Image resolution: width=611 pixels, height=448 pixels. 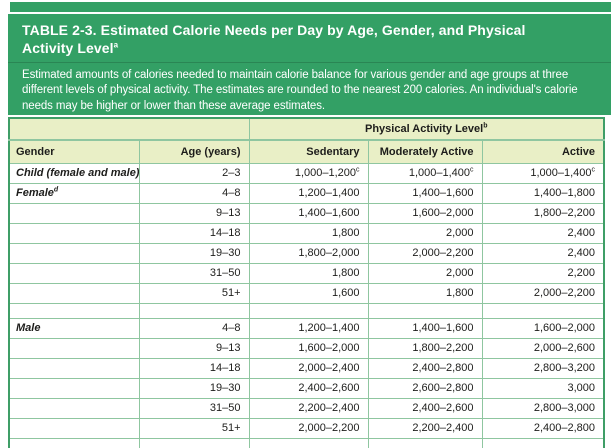 What do you see at coordinates (425, 348) in the screenshot?
I see `cell-moderately-active: 1,800–2,200` at bounding box center [425, 348].